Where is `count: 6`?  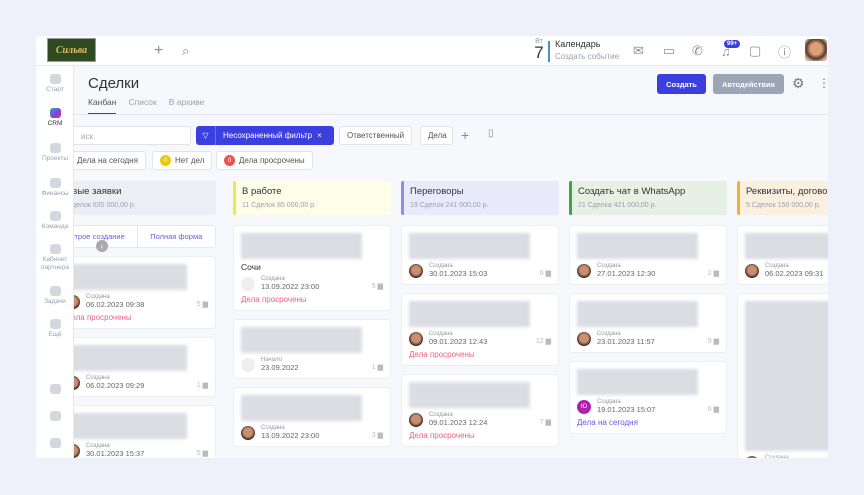
count: 6 is located at coordinates (709, 409).